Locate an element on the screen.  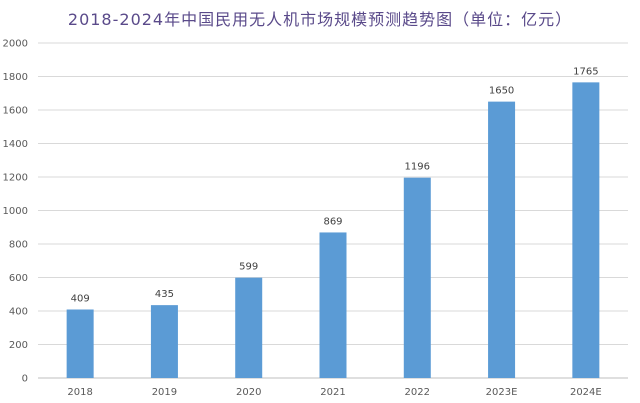
x-tick-label: 2018 is located at coordinates (79, 392).